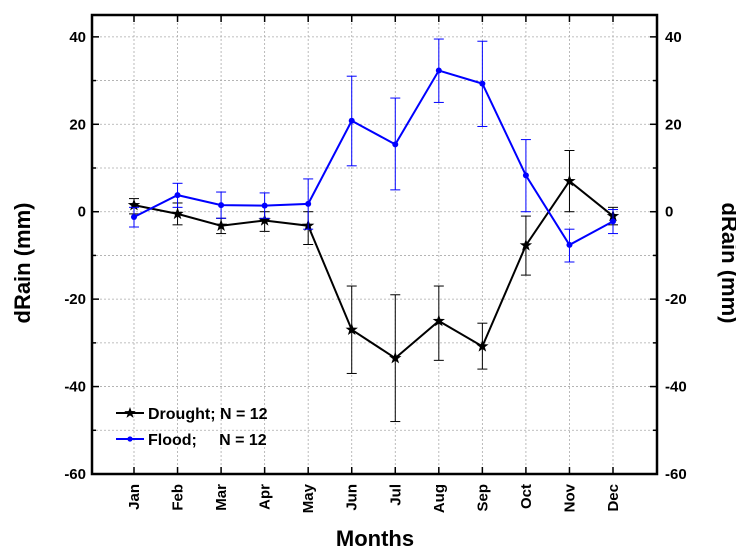 The height and width of the screenshot is (548, 736). I want to click on y-tick-label-left: 0, so click(82, 212).